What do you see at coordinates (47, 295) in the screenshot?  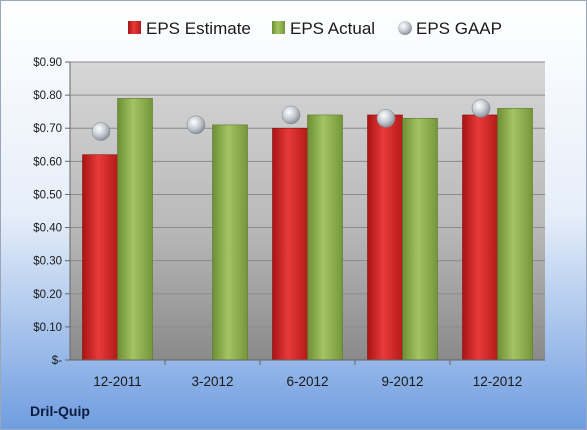 I see `y-tick-label: $0.20` at bounding box center [47, 295].